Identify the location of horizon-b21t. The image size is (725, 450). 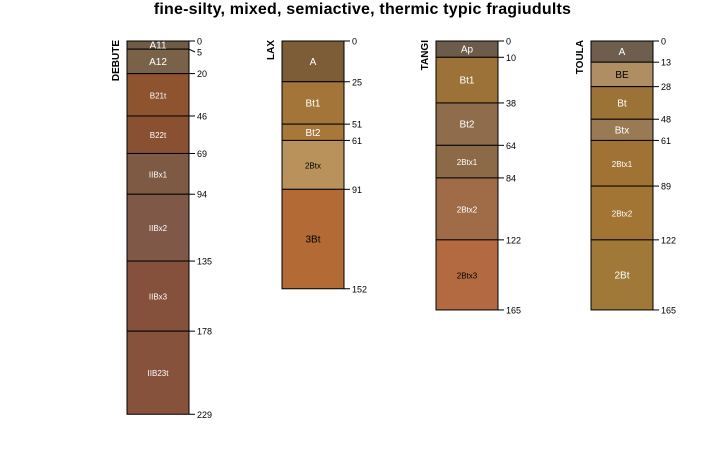
(158, 95).